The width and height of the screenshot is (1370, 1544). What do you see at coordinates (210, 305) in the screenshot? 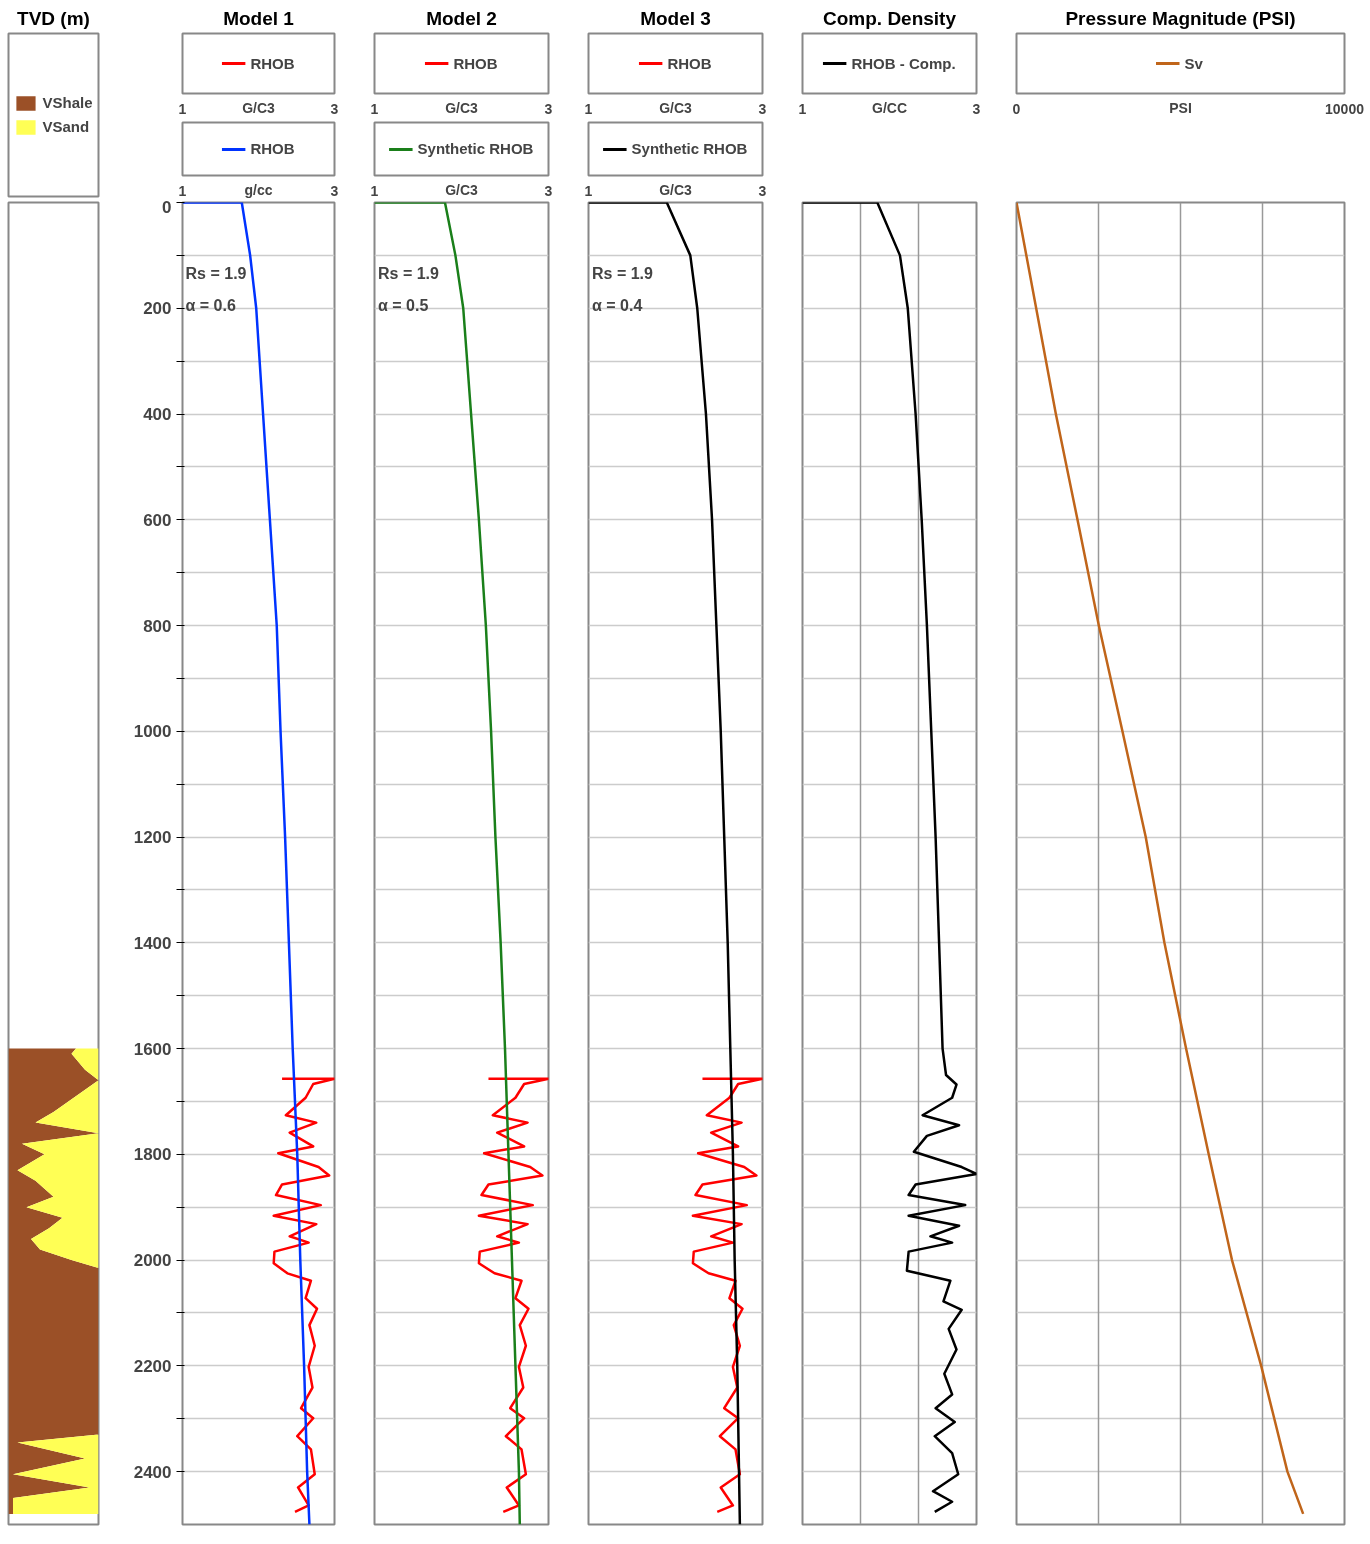
I see `annotation: α = 0.6` at bounding box center [210, 305].